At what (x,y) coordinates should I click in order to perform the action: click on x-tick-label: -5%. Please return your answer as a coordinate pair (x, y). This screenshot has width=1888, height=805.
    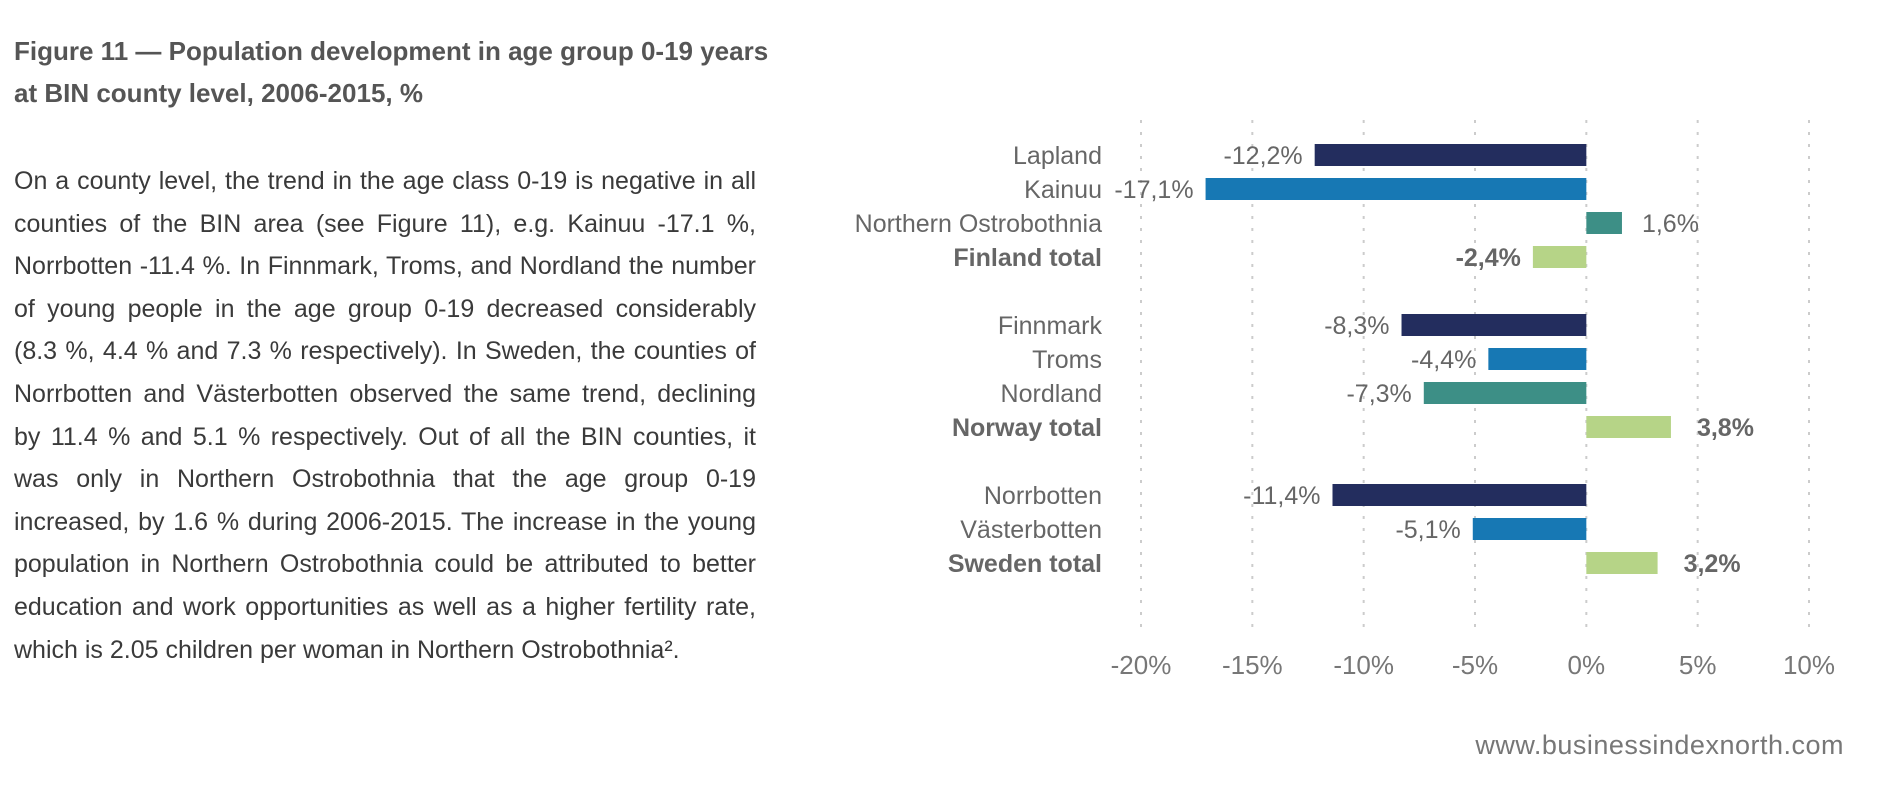
    Looking at the image, I should click on (1475, 665).